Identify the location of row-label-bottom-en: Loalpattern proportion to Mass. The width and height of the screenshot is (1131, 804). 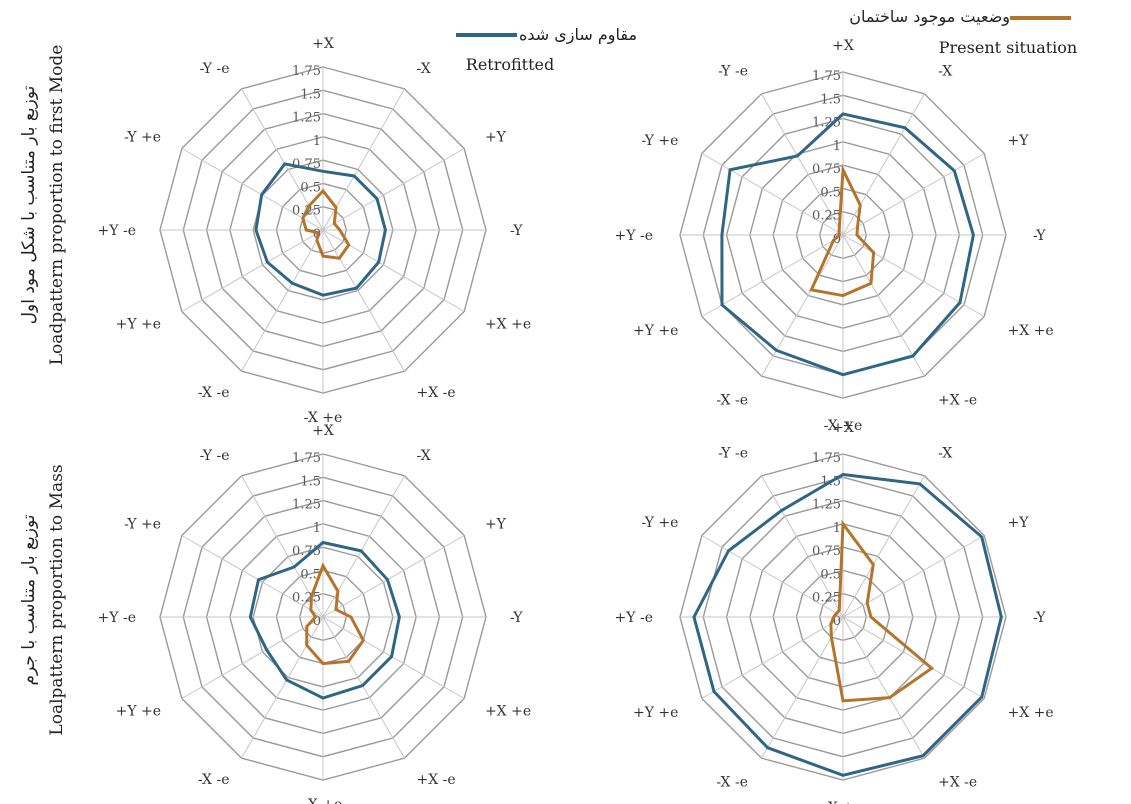
(57, 599).